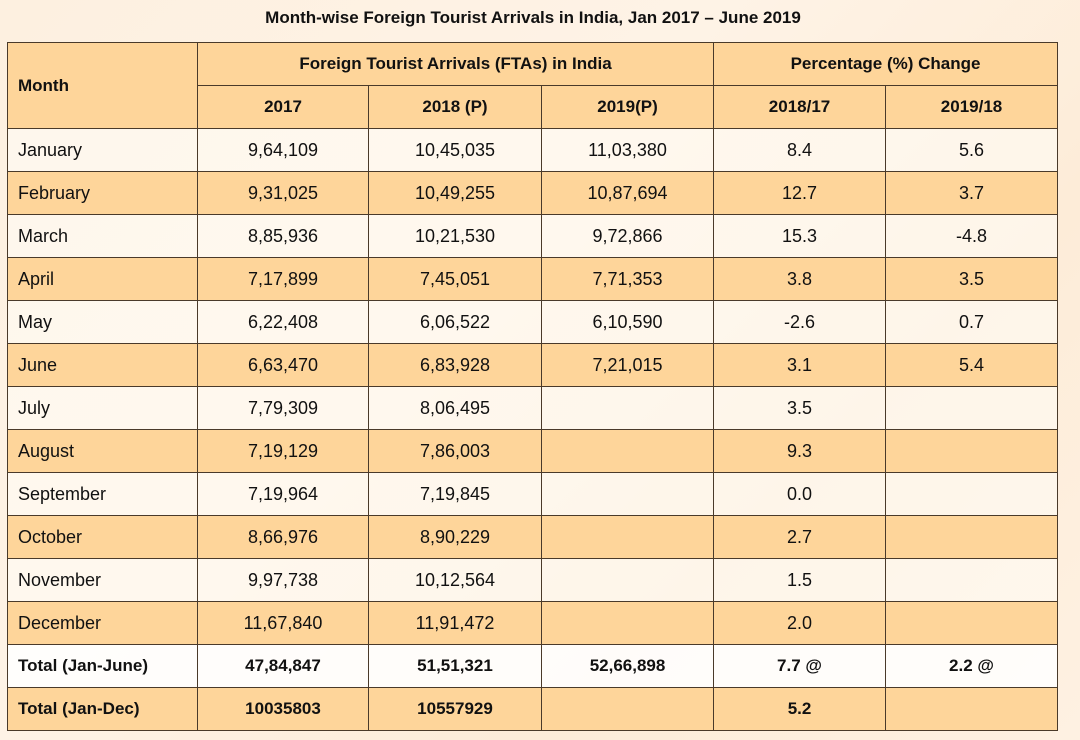  What do you see at coordinates (283, 408) in the screenshot?
I see `cell-2017: 7,79,309` at bounding box center [283, 408].